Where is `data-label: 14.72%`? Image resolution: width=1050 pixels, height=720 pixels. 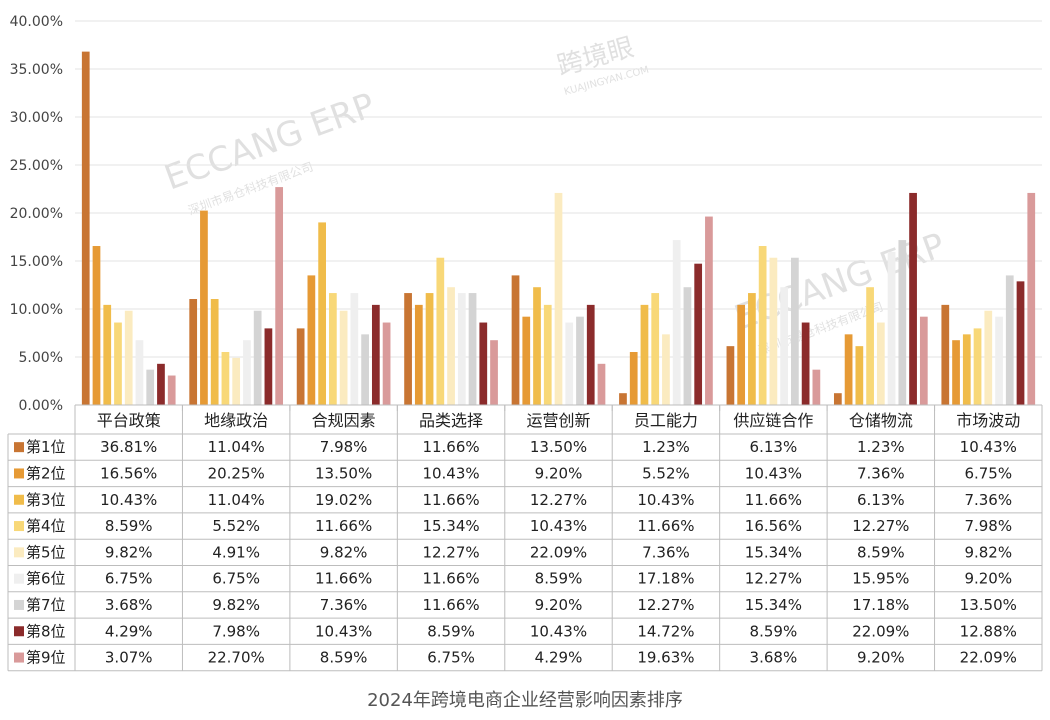 data-label: 14.72% is located at coordinates (665, 631).